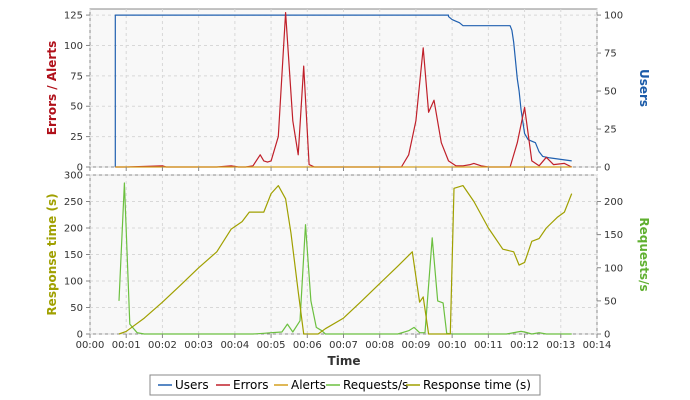 The width and height of the screenshot is (690, 400). I want to click on bottom-left-tick-label: 150, so click(73, 255).